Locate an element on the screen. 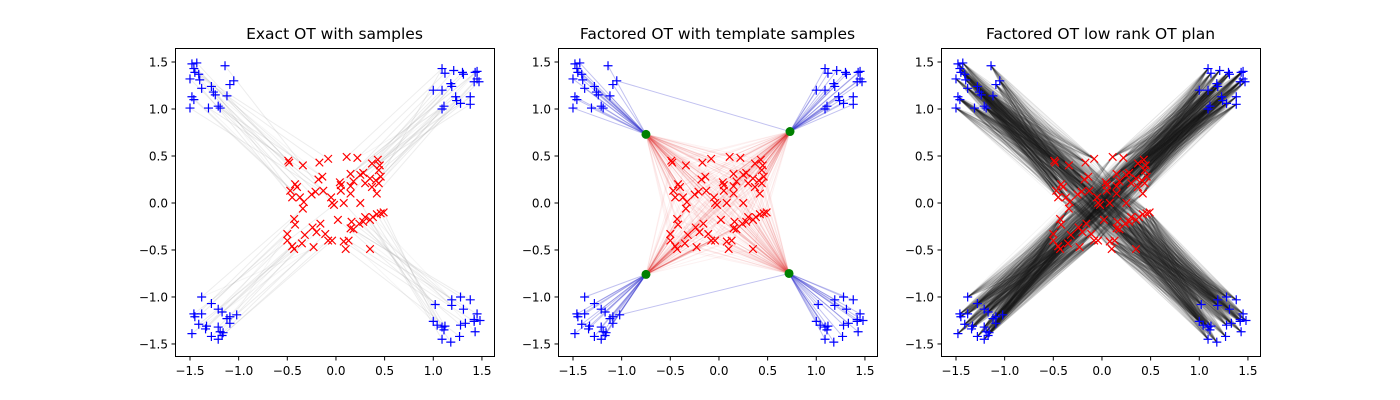 The width and height of the screenshot is (1400, 400). y-tick-label: −1.5 is located at coordinates (536, 344).